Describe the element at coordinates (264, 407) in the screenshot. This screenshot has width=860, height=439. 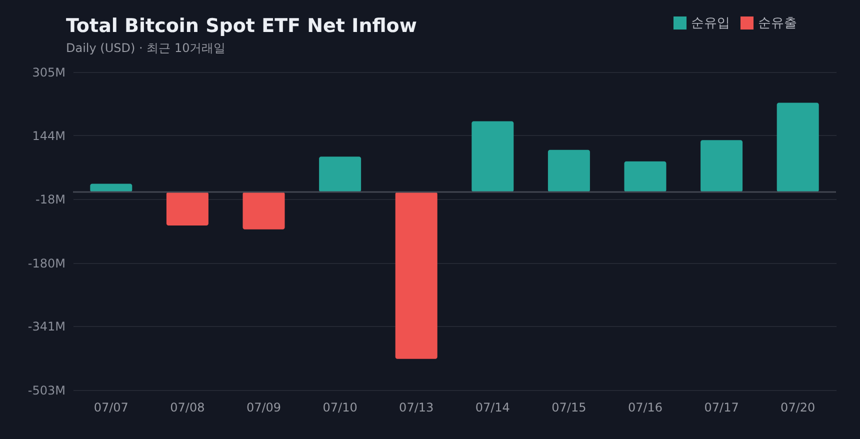
I see `x-tick-label: 07/09` at that location.